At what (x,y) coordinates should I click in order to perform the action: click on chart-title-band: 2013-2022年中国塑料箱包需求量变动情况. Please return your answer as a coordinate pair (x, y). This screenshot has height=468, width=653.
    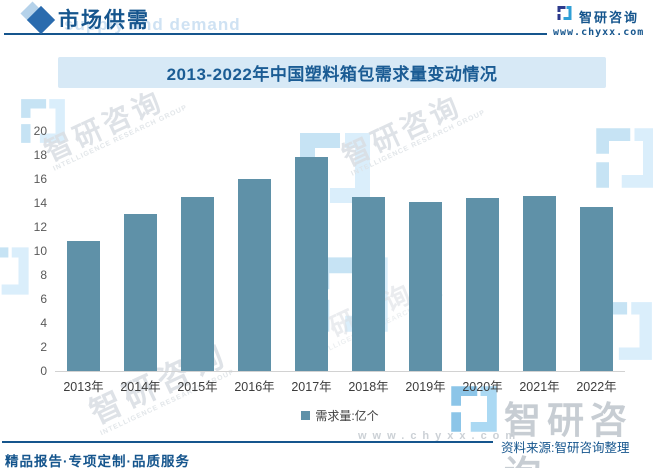
    Looking at the image, I should click on (332, 72).